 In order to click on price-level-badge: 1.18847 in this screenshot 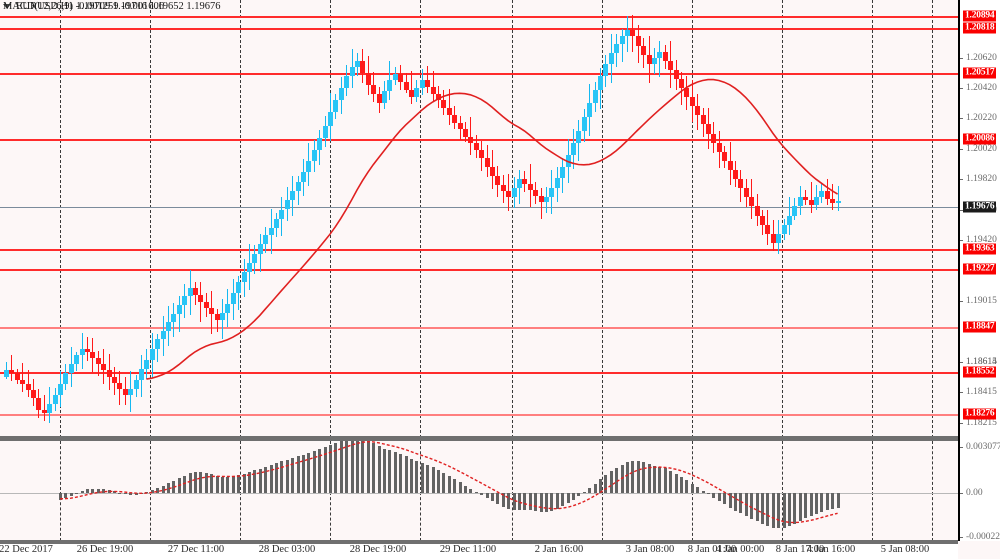, I will do `click(980, 327)`.